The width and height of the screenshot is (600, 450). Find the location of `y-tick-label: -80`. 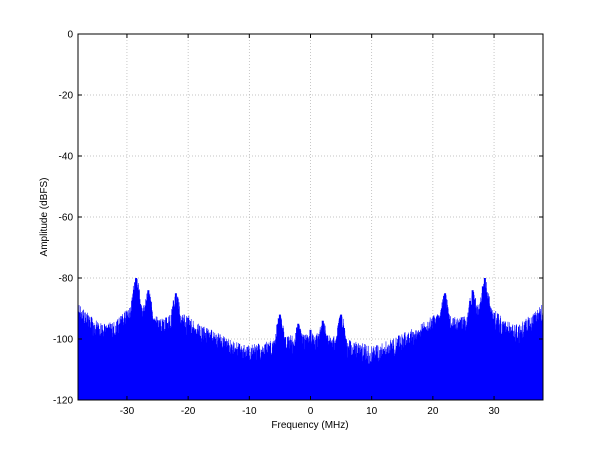

y-tick-label: -80 is located at coordinates (66, 279).